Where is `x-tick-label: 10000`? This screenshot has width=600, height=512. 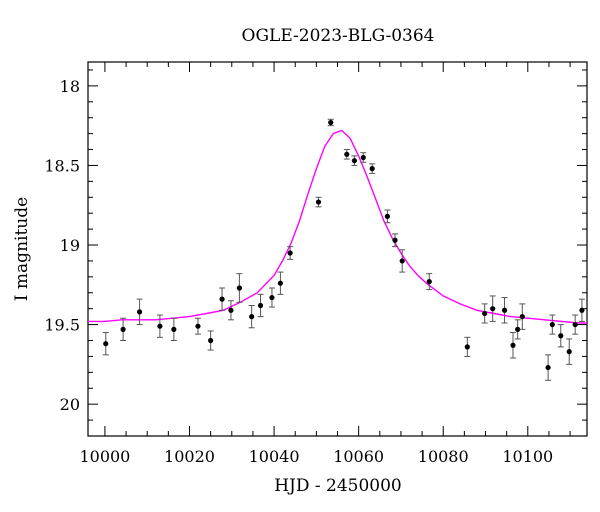 x-tick-label: 10000 is located at coordinates (104, 456).